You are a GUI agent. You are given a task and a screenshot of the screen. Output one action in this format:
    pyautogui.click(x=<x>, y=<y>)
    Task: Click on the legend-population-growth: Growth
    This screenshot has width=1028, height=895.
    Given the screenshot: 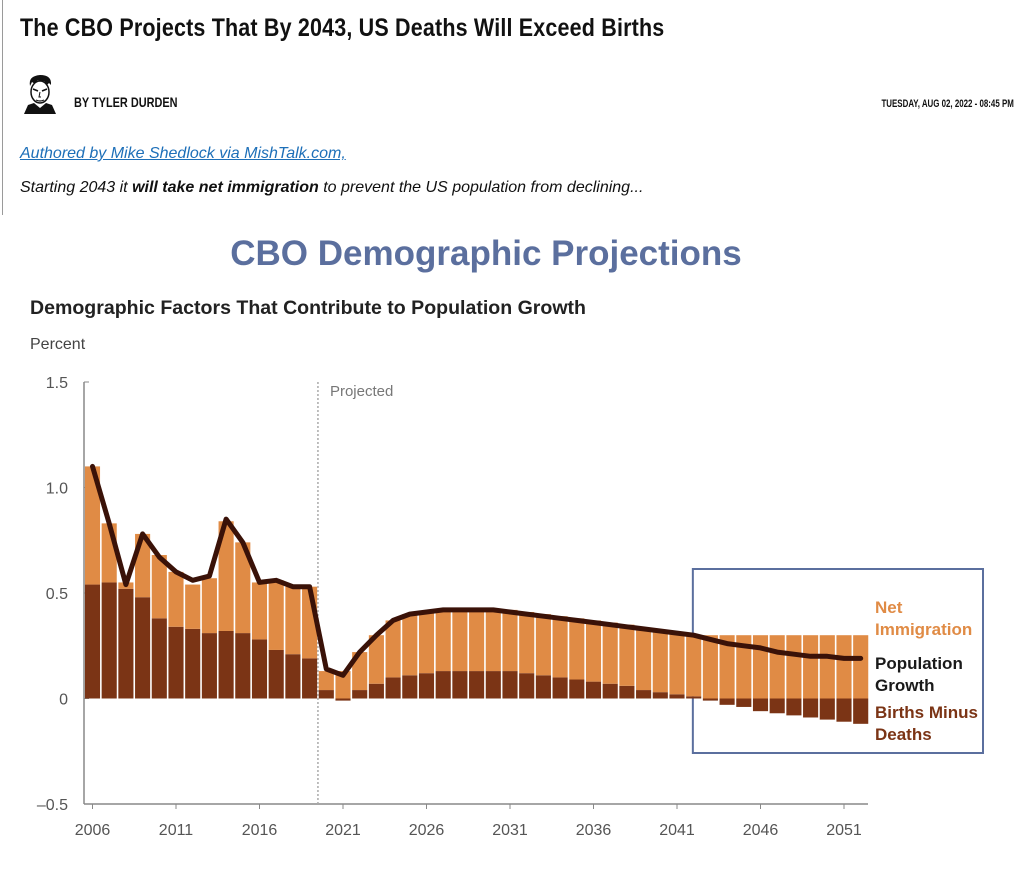 What is the action you would take?
    pyautogui.click(x=905, y=685)
    